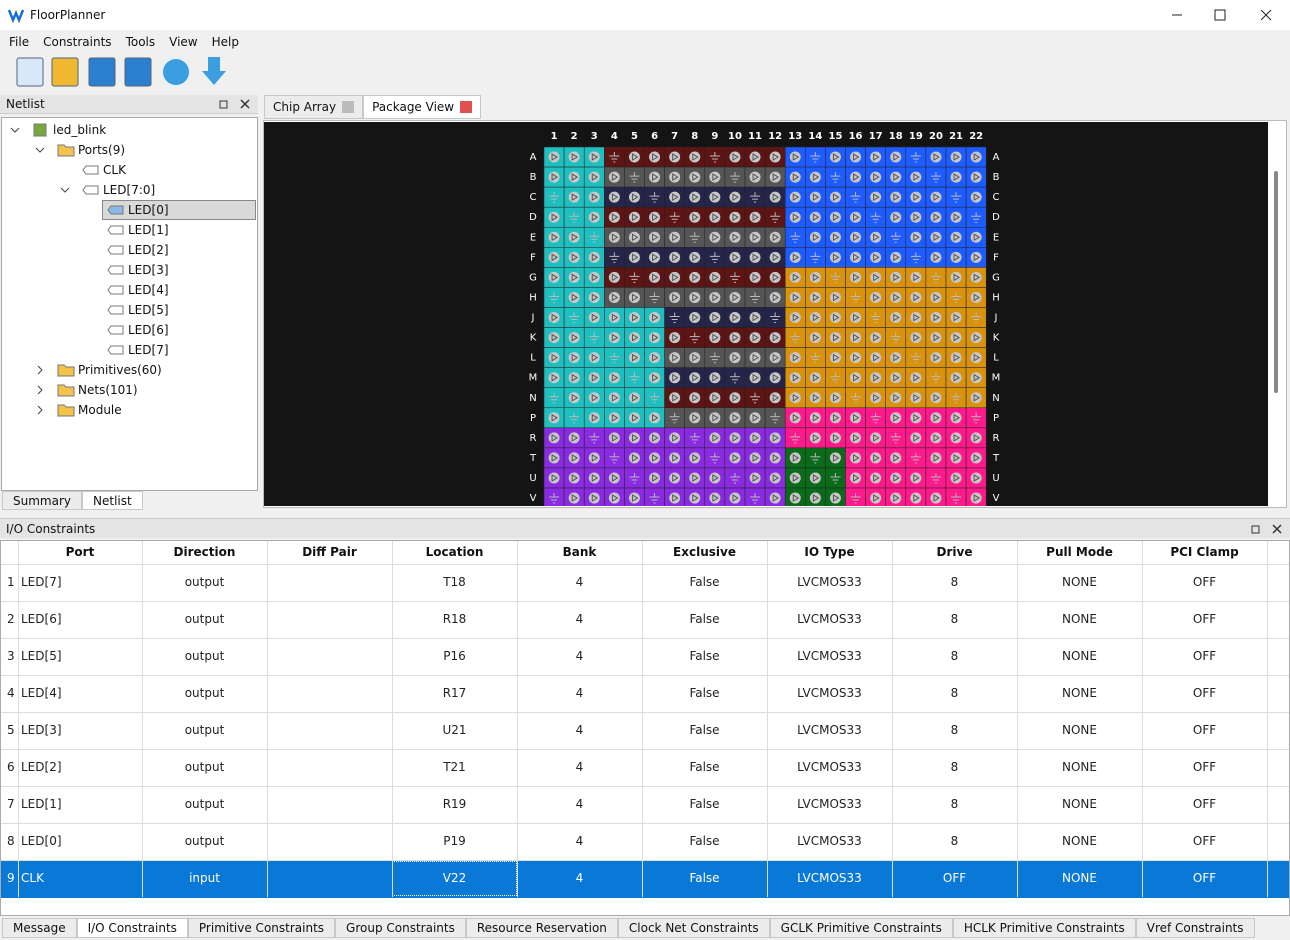  I want to click on tree-node: LED[7], so click(148, 350).